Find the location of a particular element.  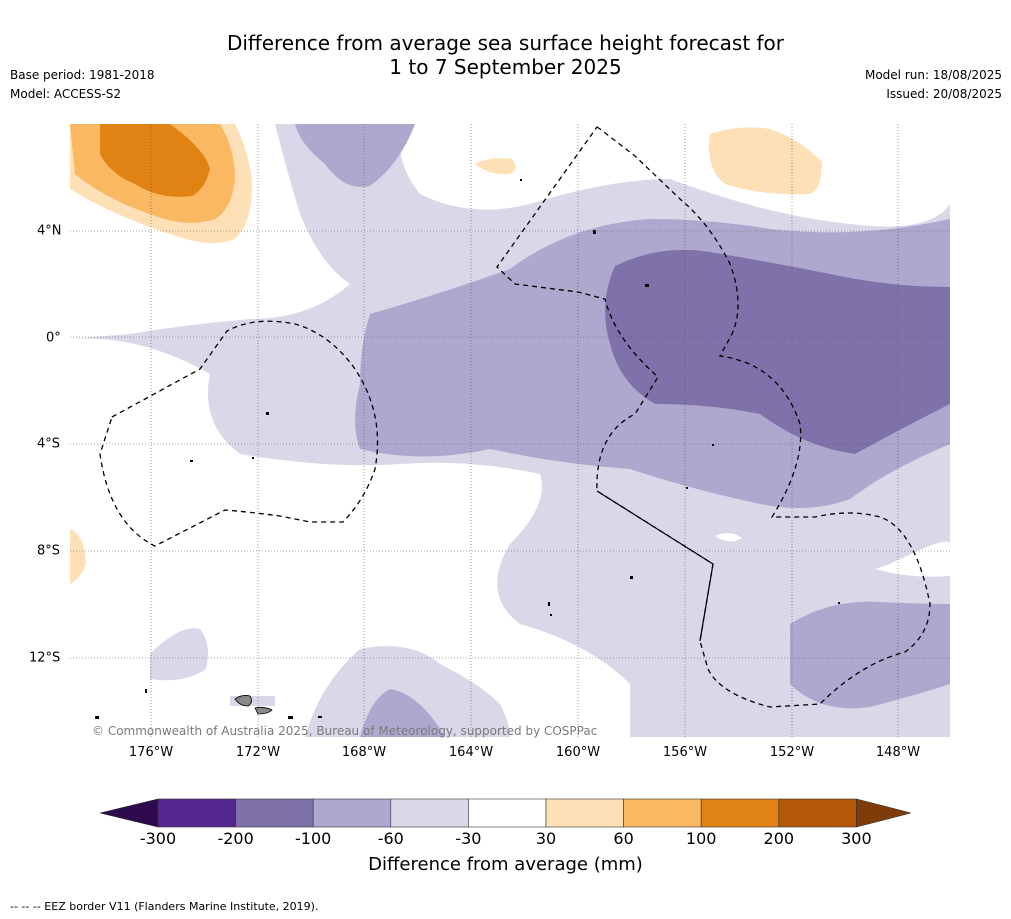

issued-date: Issued: 20/08/2025 is located at coordinates (944, 94).